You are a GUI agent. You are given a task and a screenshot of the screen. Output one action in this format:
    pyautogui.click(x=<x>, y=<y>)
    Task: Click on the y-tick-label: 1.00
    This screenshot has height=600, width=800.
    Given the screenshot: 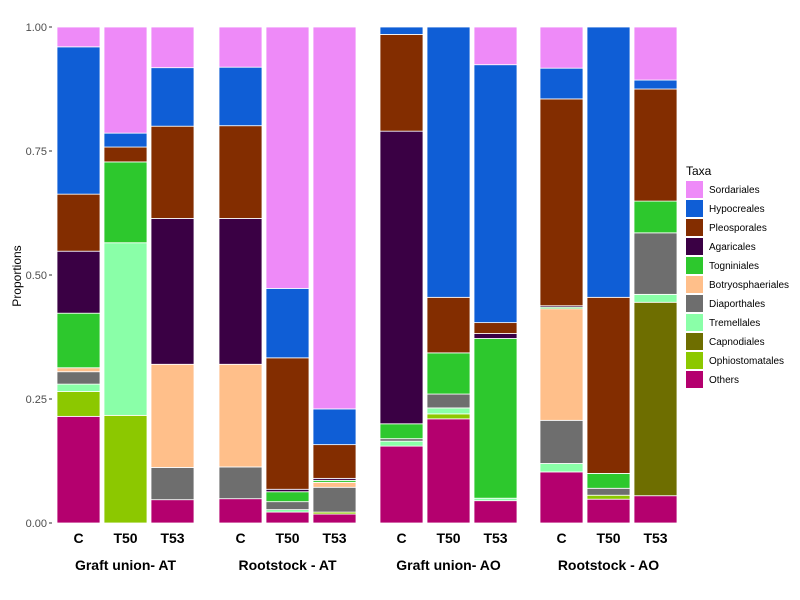 What is the action you would take?
    pyautogui.click(x=36, y=28)
    